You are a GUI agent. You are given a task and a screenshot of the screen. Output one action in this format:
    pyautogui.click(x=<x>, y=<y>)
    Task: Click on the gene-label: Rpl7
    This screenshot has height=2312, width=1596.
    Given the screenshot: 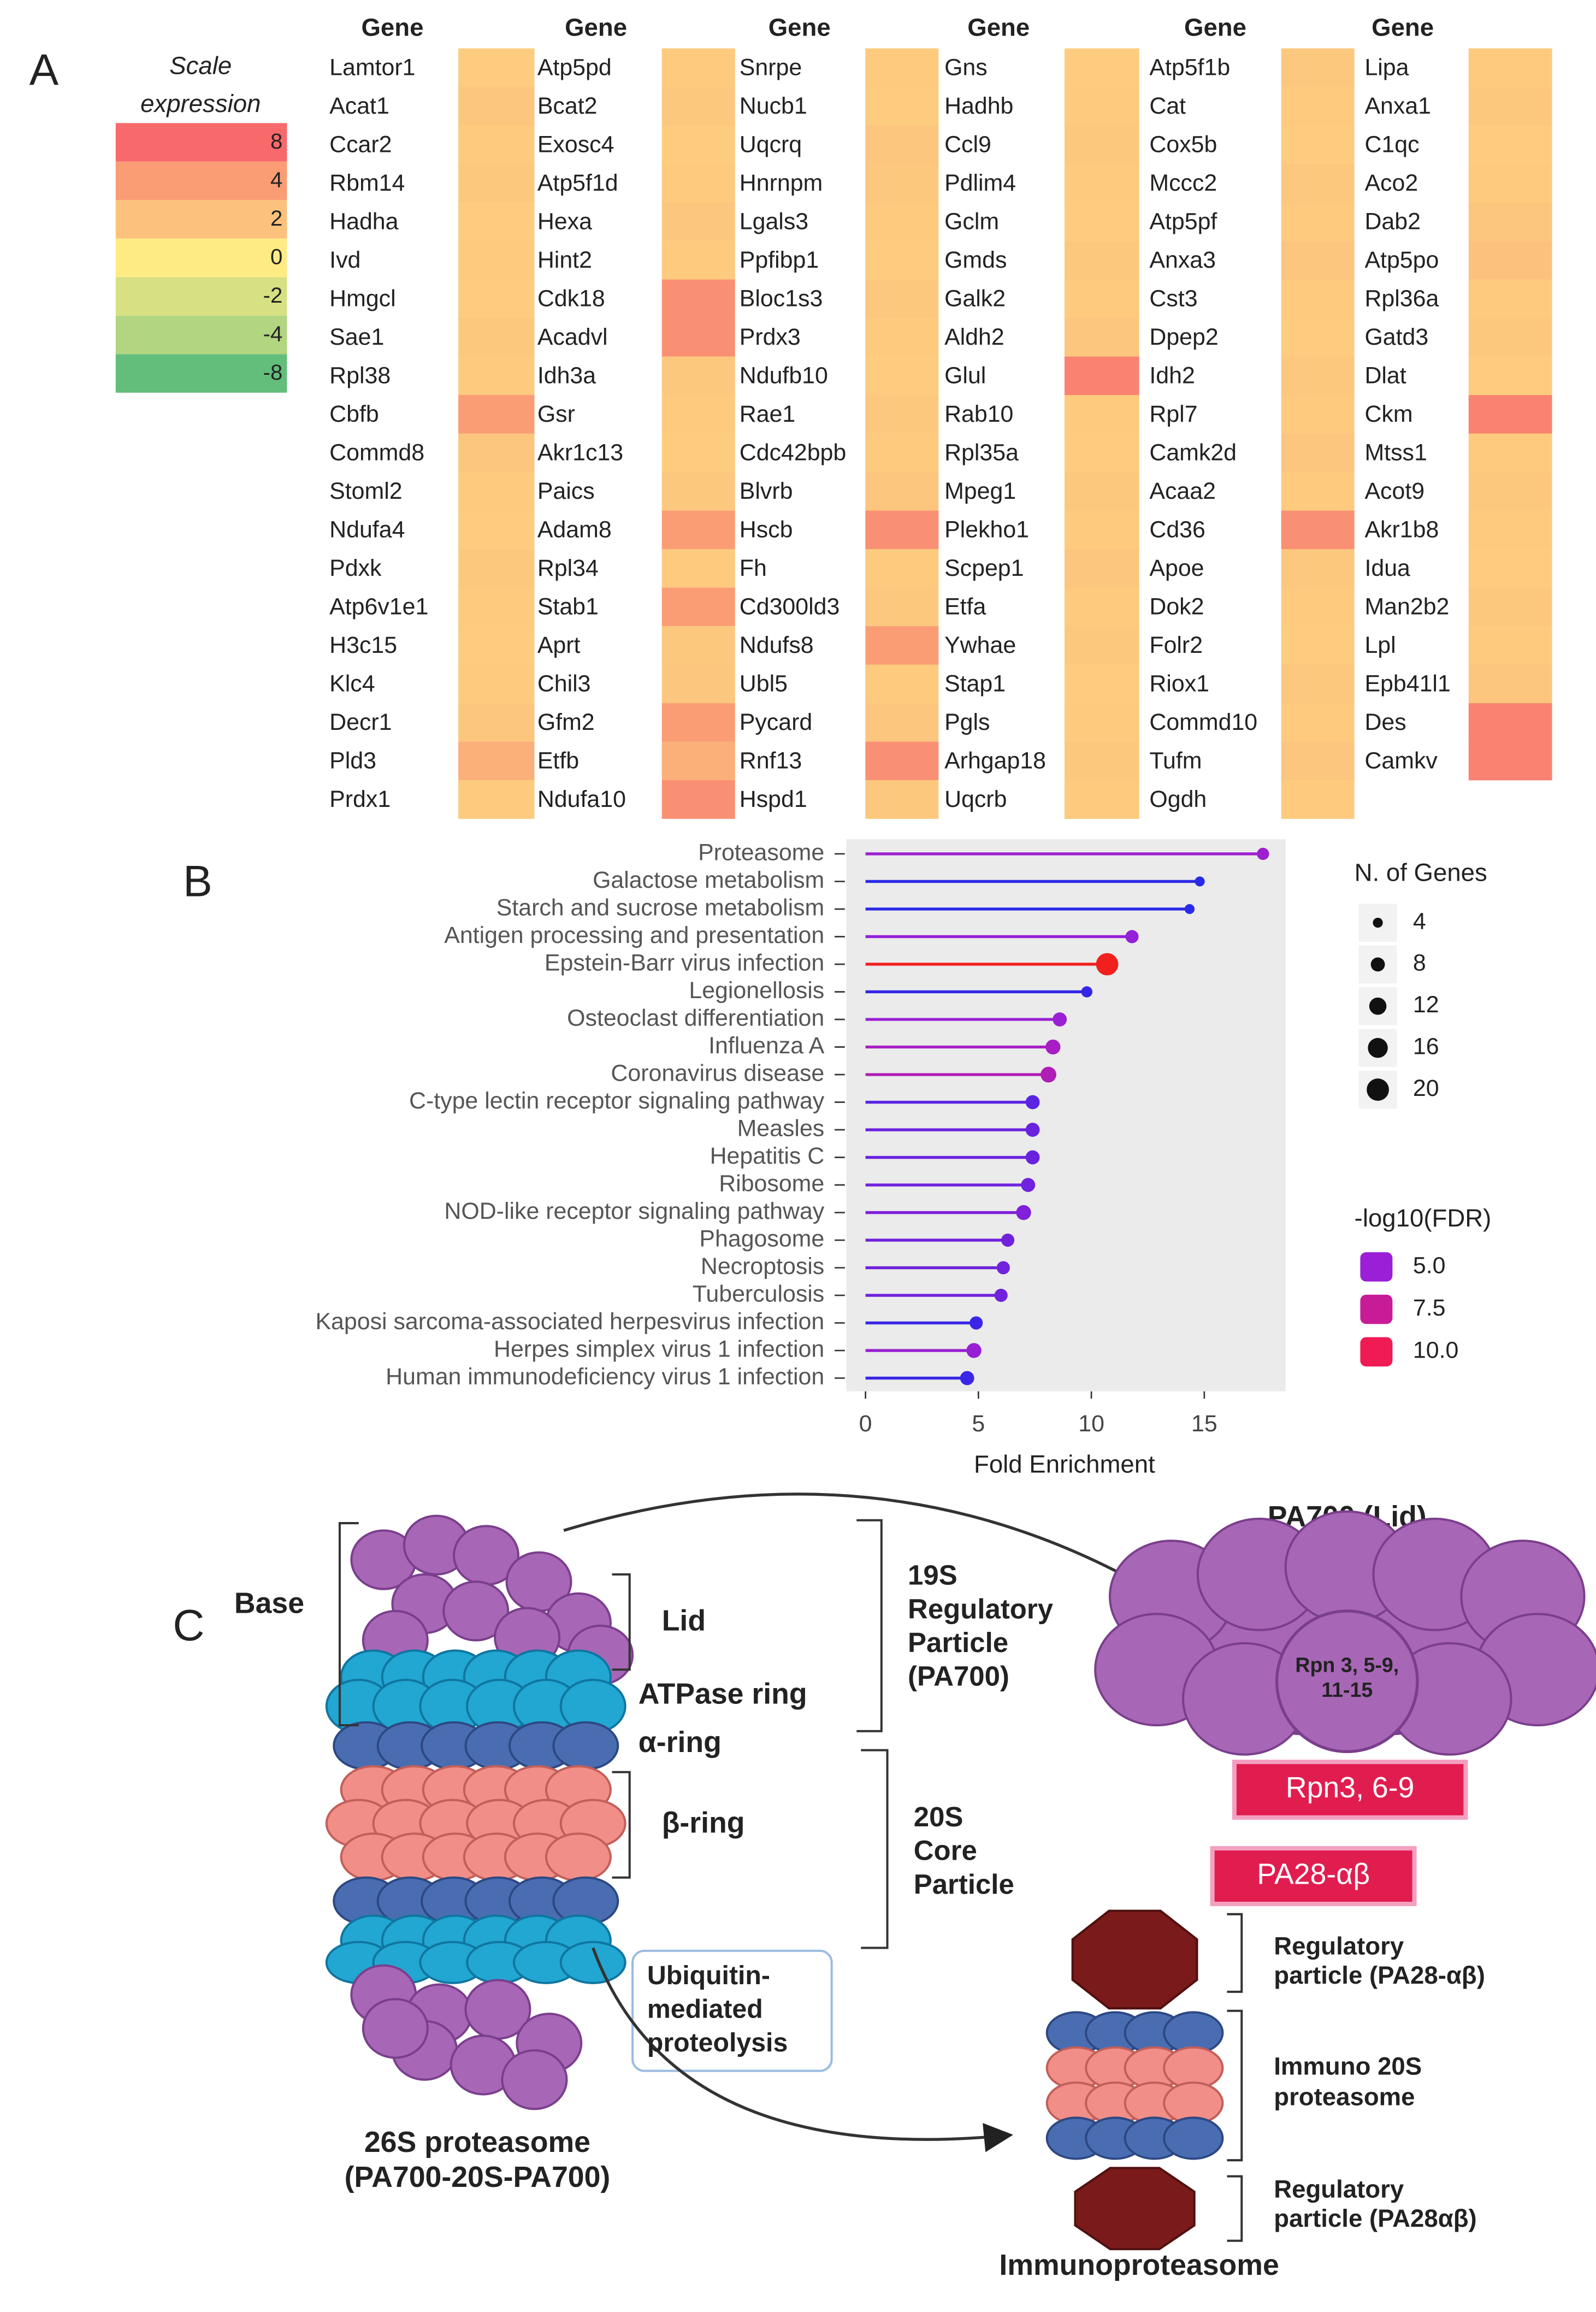 What is the action you would take?
    pyautogui.click(x=1173, y=414)
    